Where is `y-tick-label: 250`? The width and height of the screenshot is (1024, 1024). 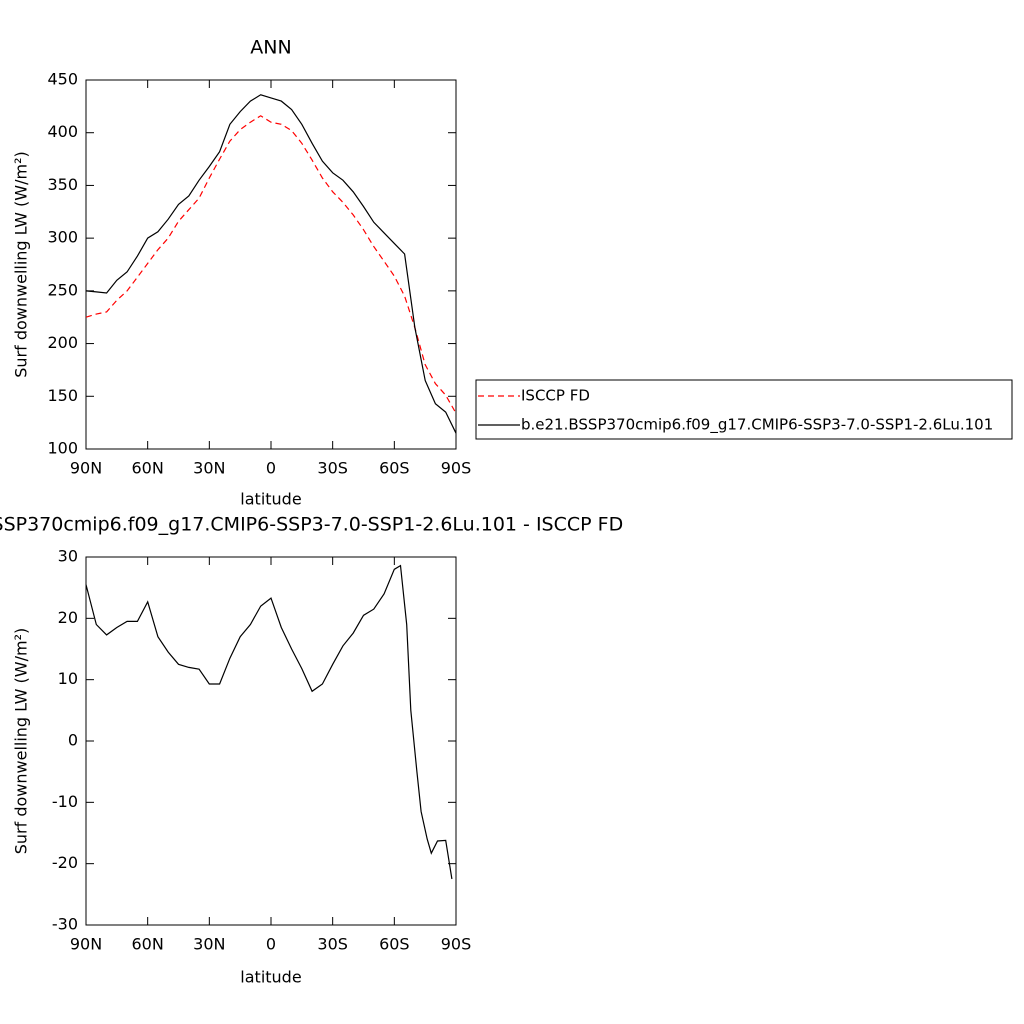
y-tick-label: 250 is located at coordinates (62, 289).